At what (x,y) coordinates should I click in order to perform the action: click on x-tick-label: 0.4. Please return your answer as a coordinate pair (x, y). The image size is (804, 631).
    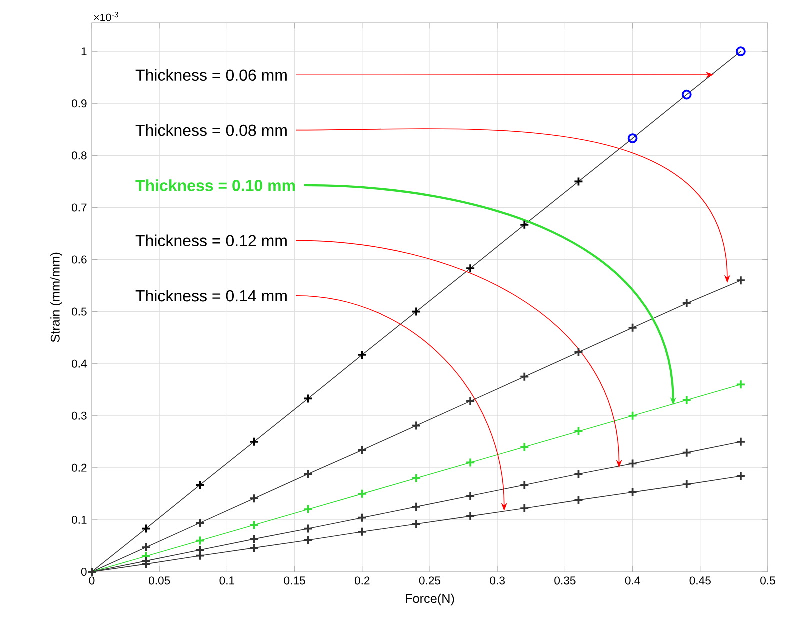
    Looking at the image, I should click on (632, 580).